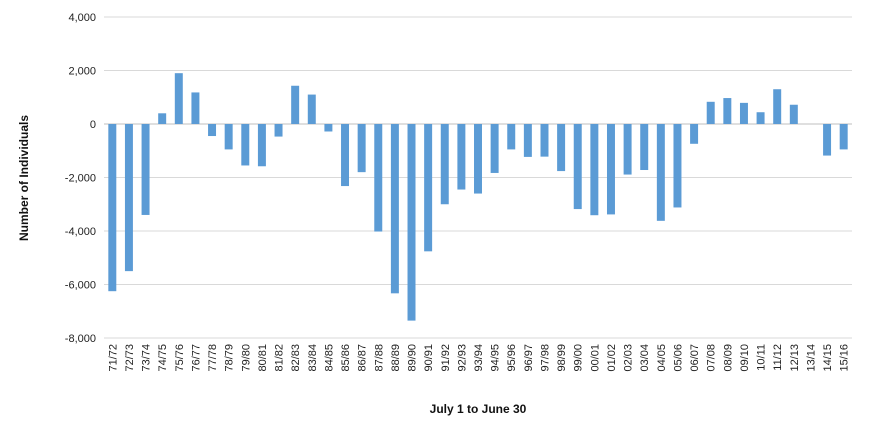 The width and height of the screenshot is (870, 434). What do you see at coordinates (529, 358) in the screenshot?
I see `x-tick-label: 96/97` at bounding box center [529, 358].